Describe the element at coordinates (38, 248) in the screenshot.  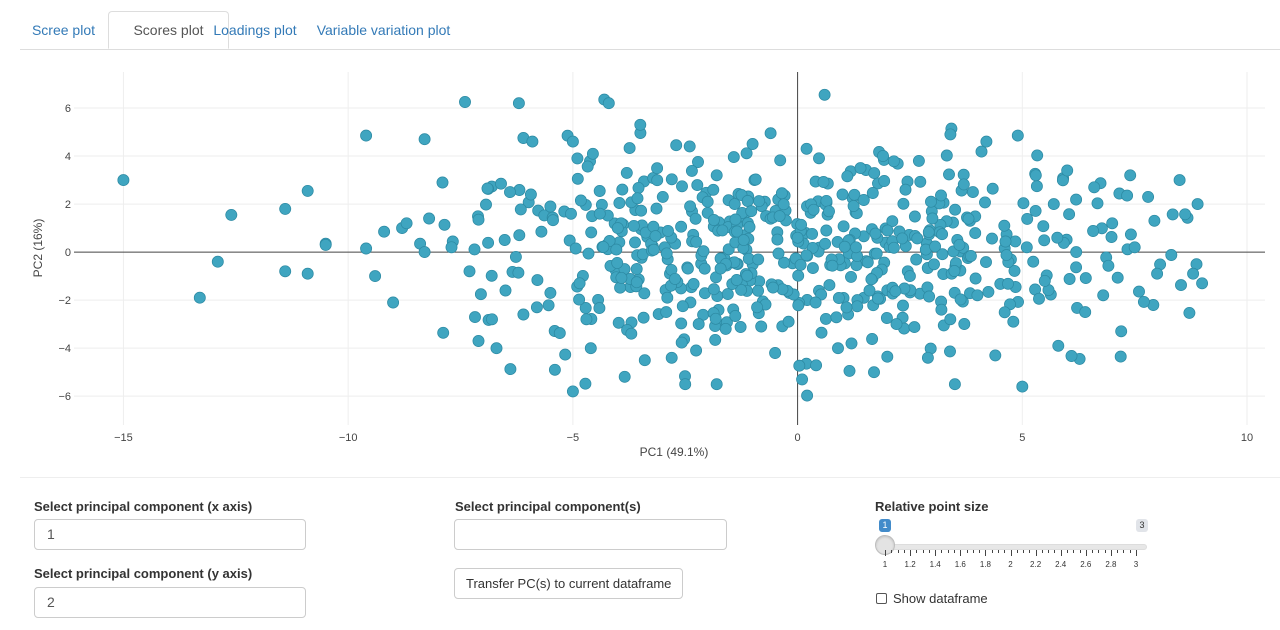
I see `y-axis-label: PC2 (16%)` at that location.